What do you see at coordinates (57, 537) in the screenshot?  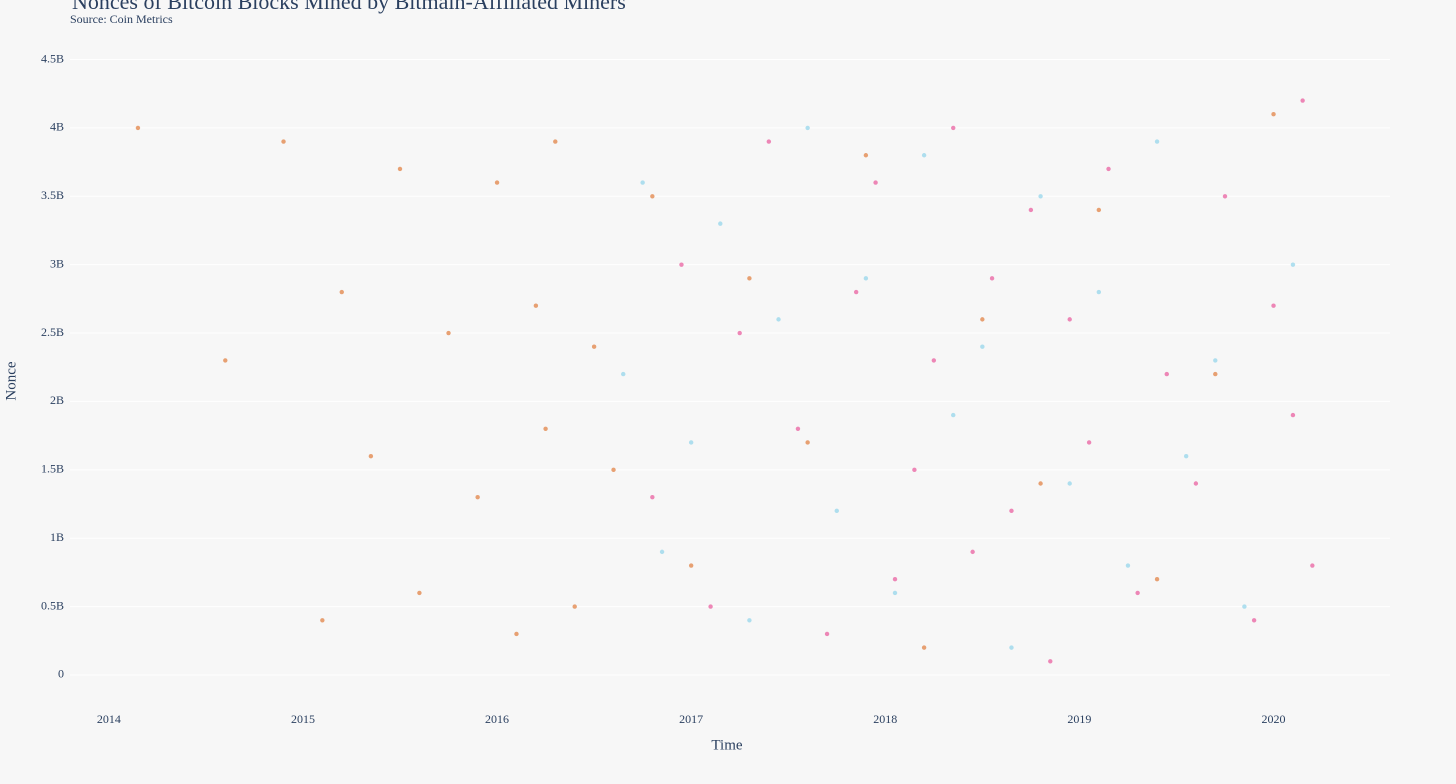 I see `y-tick-label: 1B` at bounding box center [57, 537].